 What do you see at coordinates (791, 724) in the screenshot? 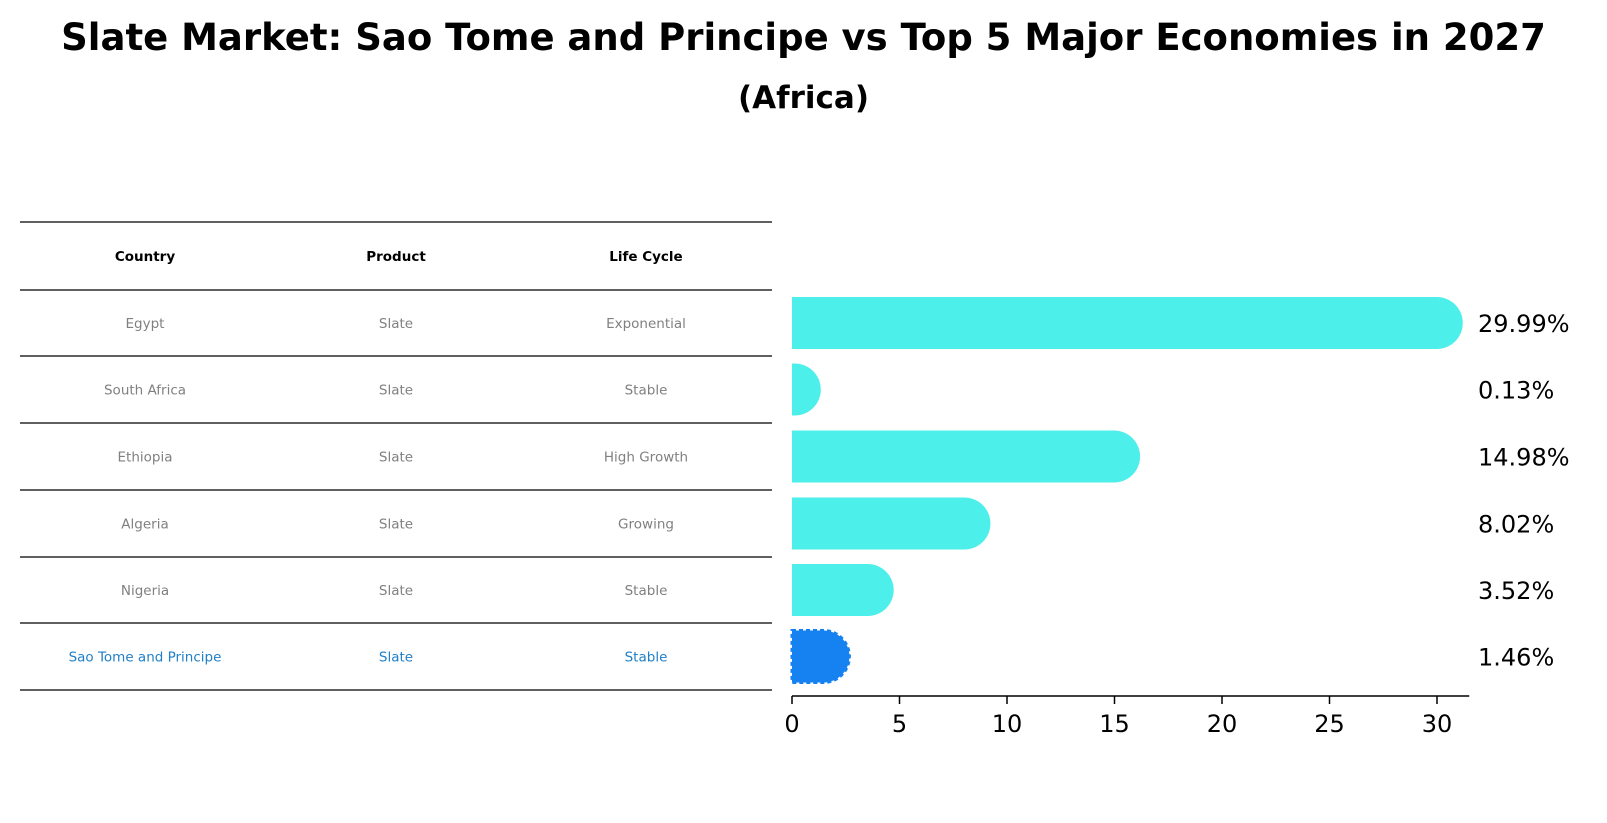
I see `x-tick-label-0: 0` at bounding box center [791, 724].